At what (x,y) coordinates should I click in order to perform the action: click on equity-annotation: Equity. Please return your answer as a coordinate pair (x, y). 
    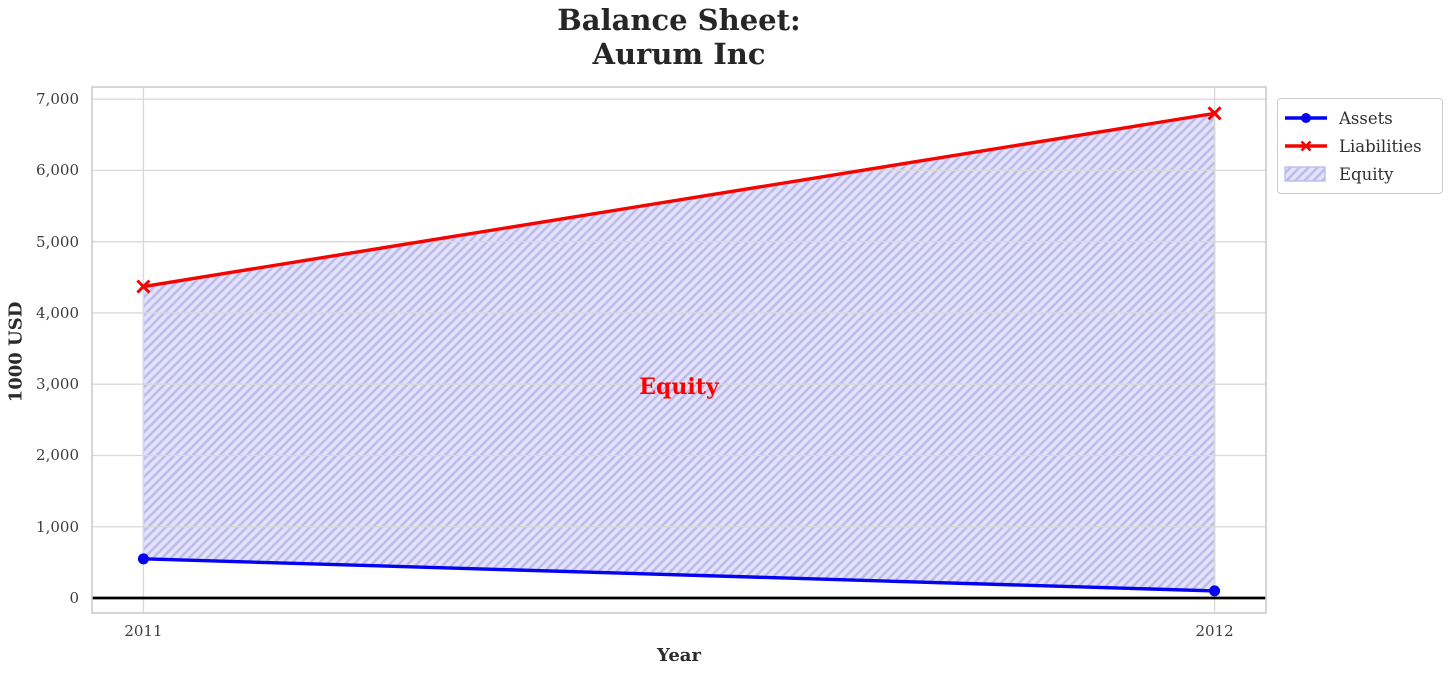
    Looking at the image, I should click on (679, 387).